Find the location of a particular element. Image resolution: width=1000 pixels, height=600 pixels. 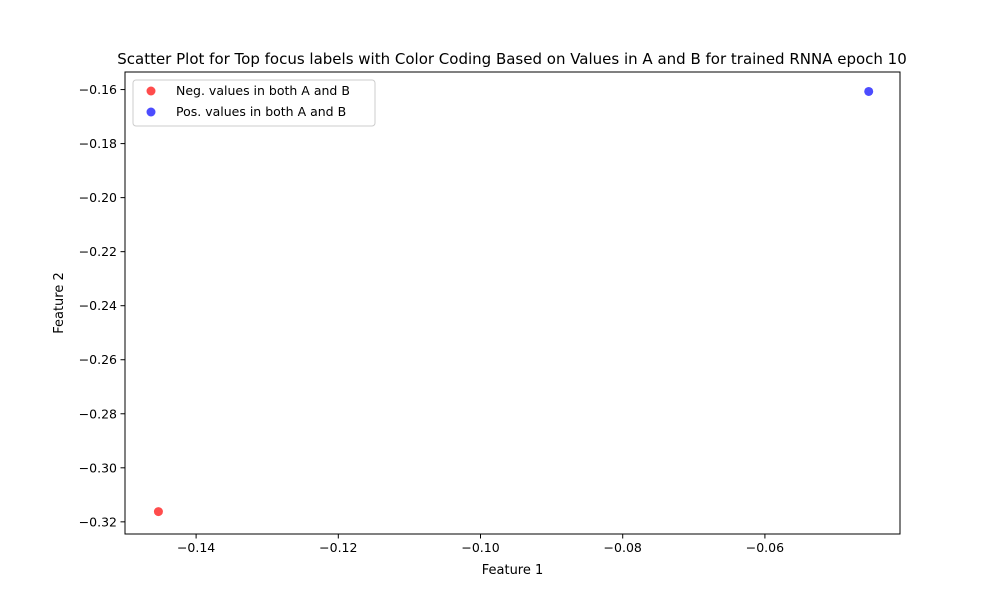

x-tick-label: −0.06 is located at coordinates (765, 547).